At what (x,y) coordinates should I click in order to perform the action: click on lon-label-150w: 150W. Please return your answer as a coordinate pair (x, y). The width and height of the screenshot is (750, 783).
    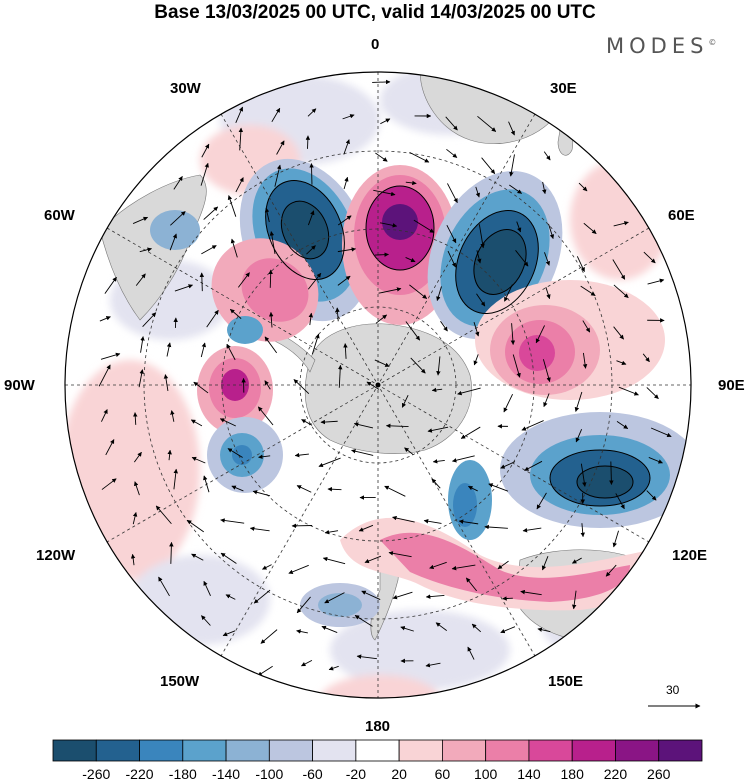
    Looking at the image, I should click on (180, 681).